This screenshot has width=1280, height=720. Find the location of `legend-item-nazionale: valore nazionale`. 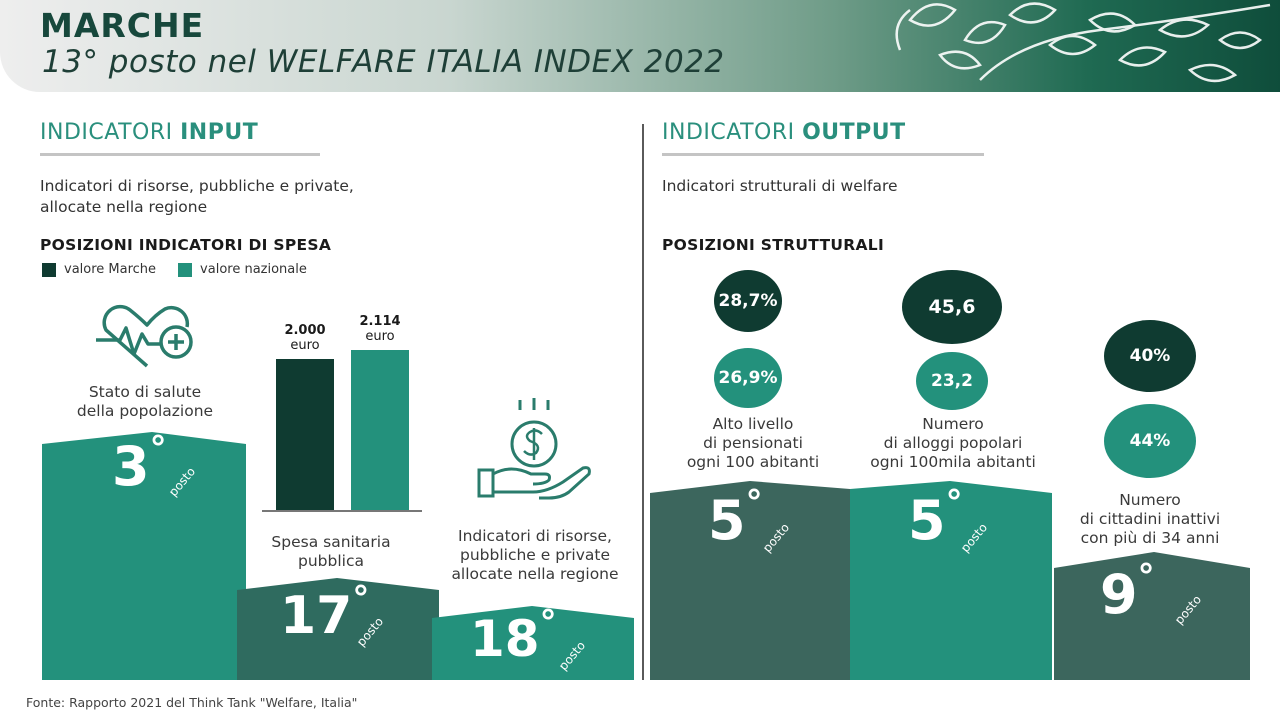

legend-item-nazionale: valore nazionale is located at coordinates (242, 269).